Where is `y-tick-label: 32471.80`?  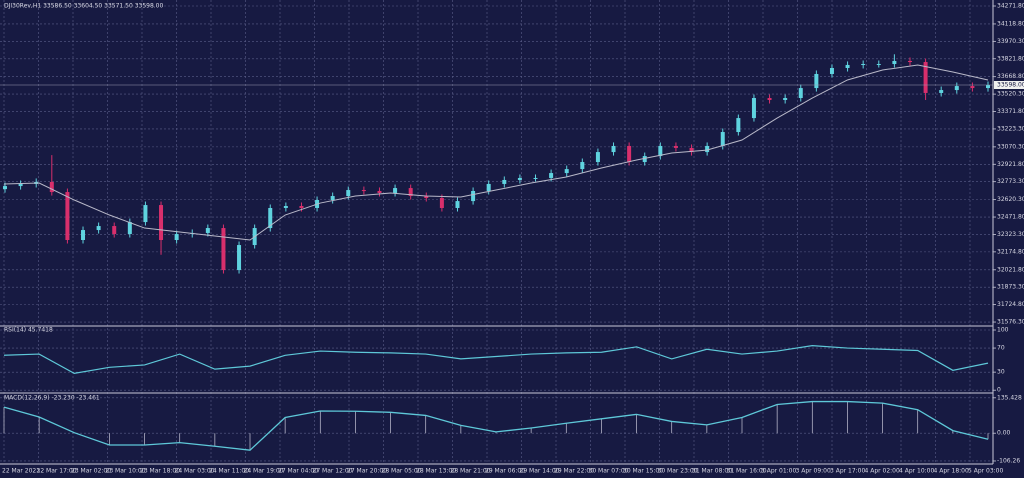 y-tick-label: 32471.80 is located at coordinates (1010, 217).